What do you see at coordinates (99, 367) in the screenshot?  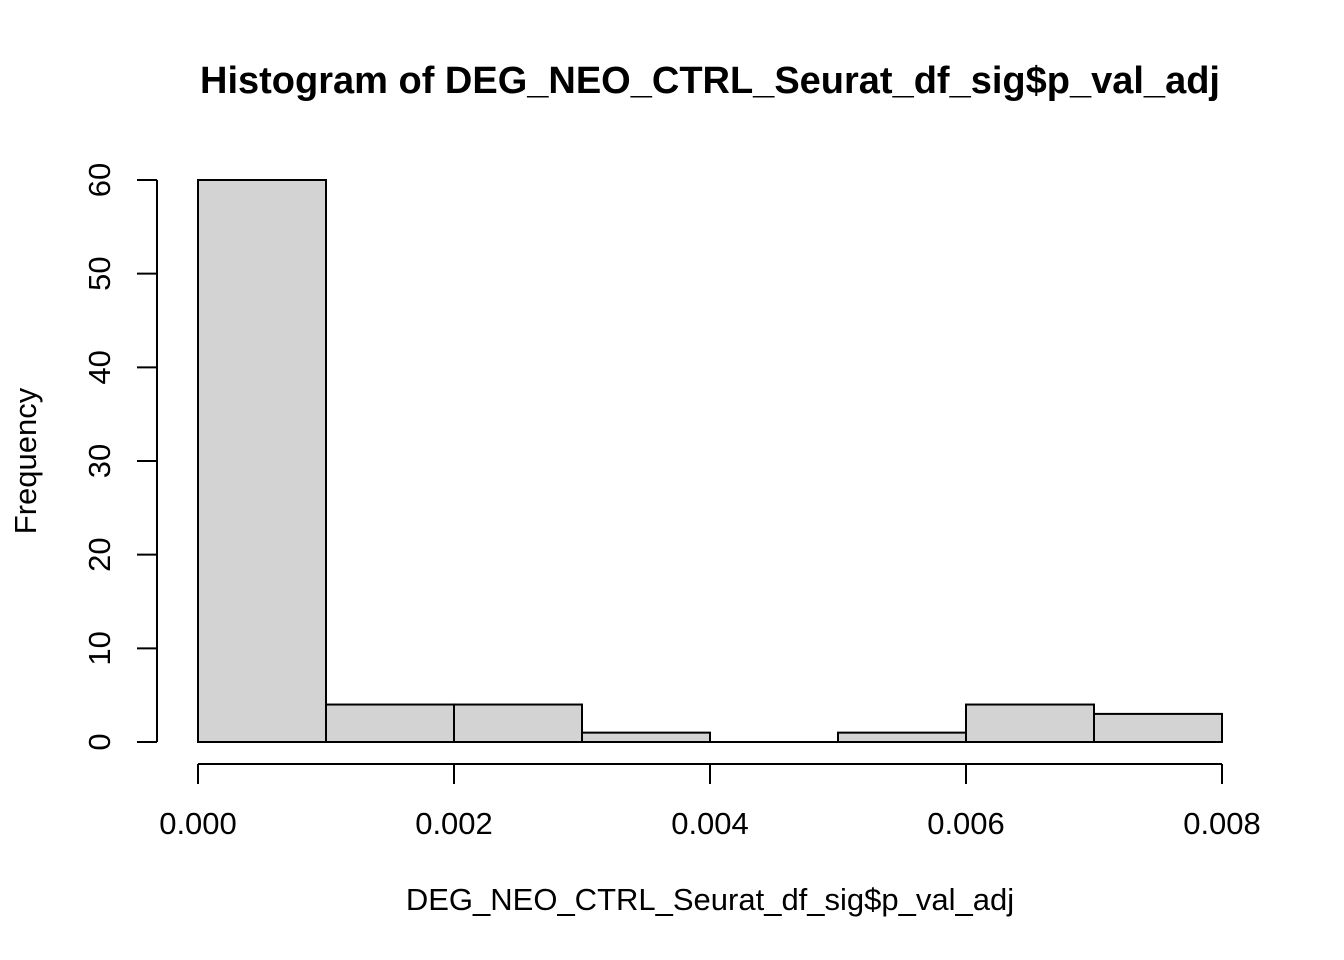 I see `y-tick-label-4: 40` at bounding box center [99, 367].